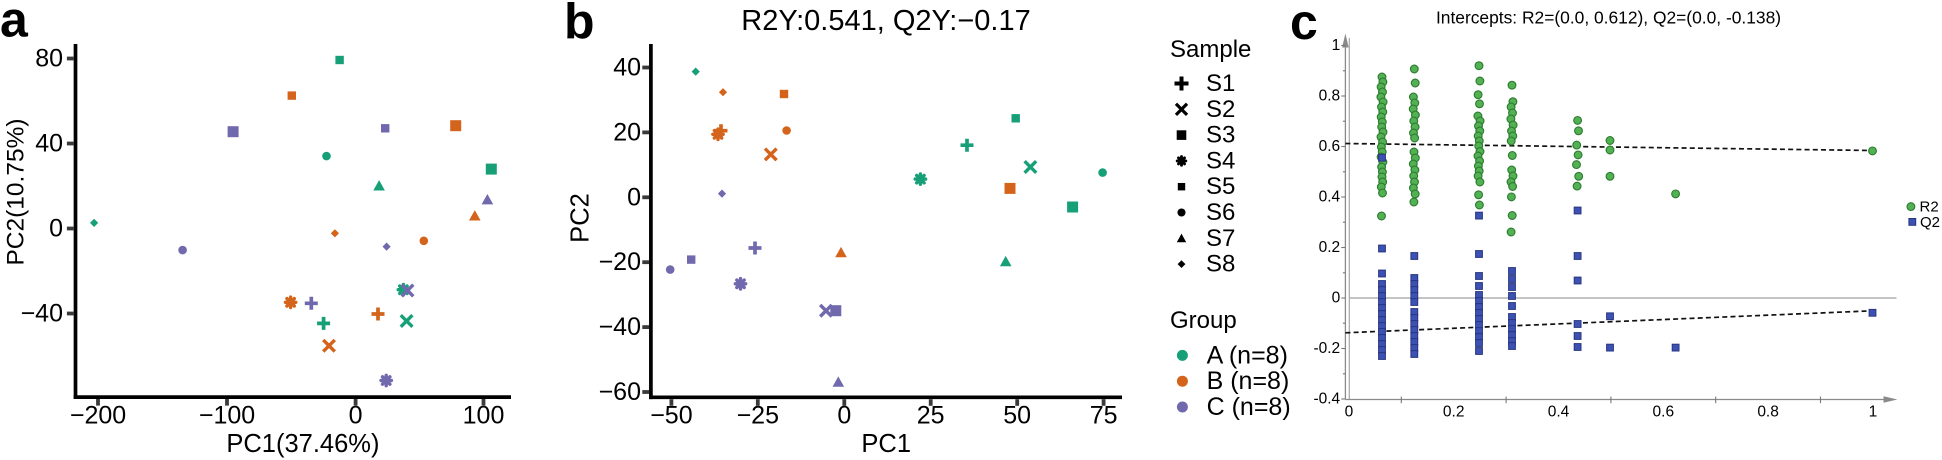 Image resolution: width=1942 pixels, height=460 pixels. I want to click on svg-text: −200, so click(98, 416).